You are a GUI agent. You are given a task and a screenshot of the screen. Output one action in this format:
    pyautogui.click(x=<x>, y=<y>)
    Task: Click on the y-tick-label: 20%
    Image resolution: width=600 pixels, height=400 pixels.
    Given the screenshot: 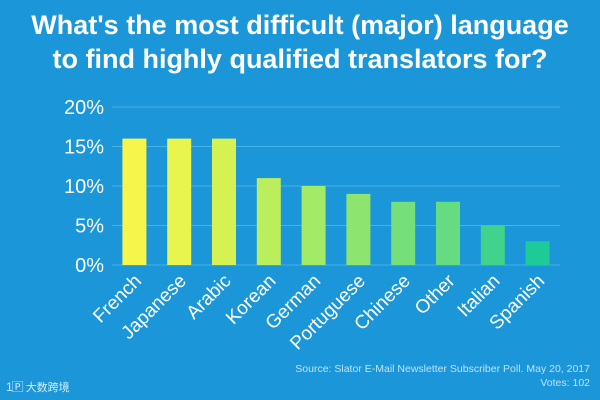 What is the action you would take?
    pyautogui.click(x=84, y=108)
    